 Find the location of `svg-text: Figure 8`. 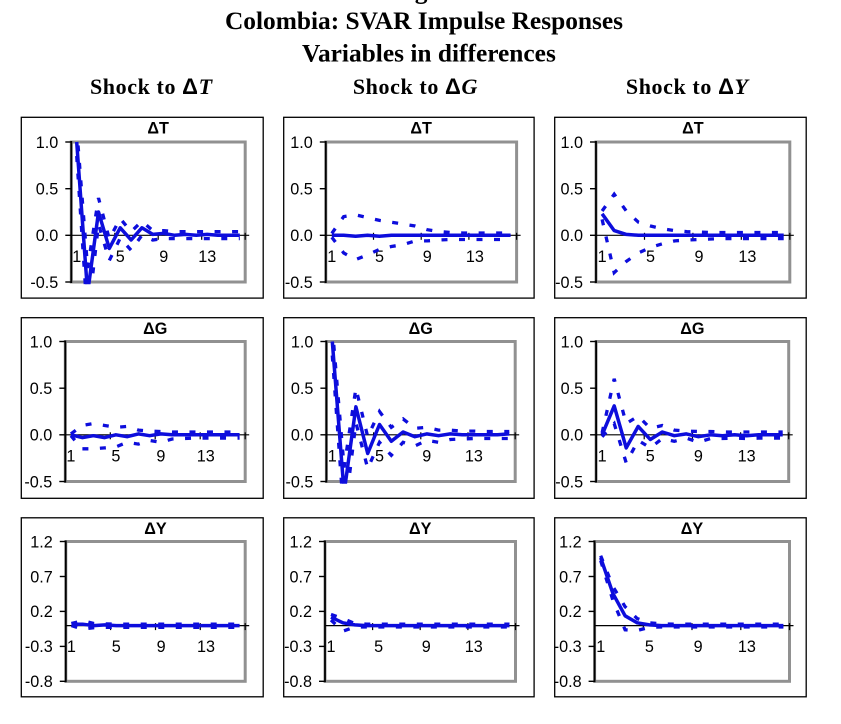

svg-text: Figure 8 is located at coordinates (437, 2).